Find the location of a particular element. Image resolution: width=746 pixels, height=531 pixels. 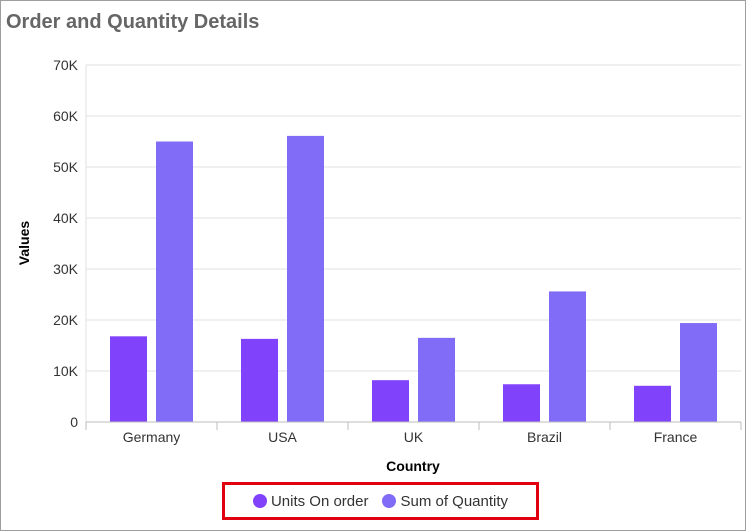

chart-title: Order and Quantity Details is located at coordinates (133, 22).